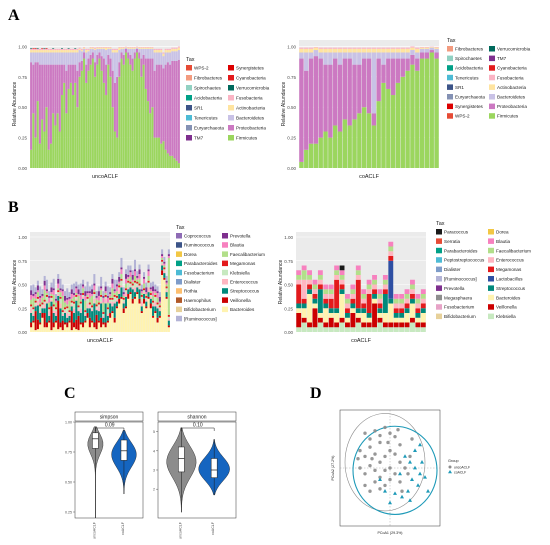  Describe the element at coordinates (462, 467) in the screenshot. I see `pcoa-legend-label: uncoACLF` at that location.